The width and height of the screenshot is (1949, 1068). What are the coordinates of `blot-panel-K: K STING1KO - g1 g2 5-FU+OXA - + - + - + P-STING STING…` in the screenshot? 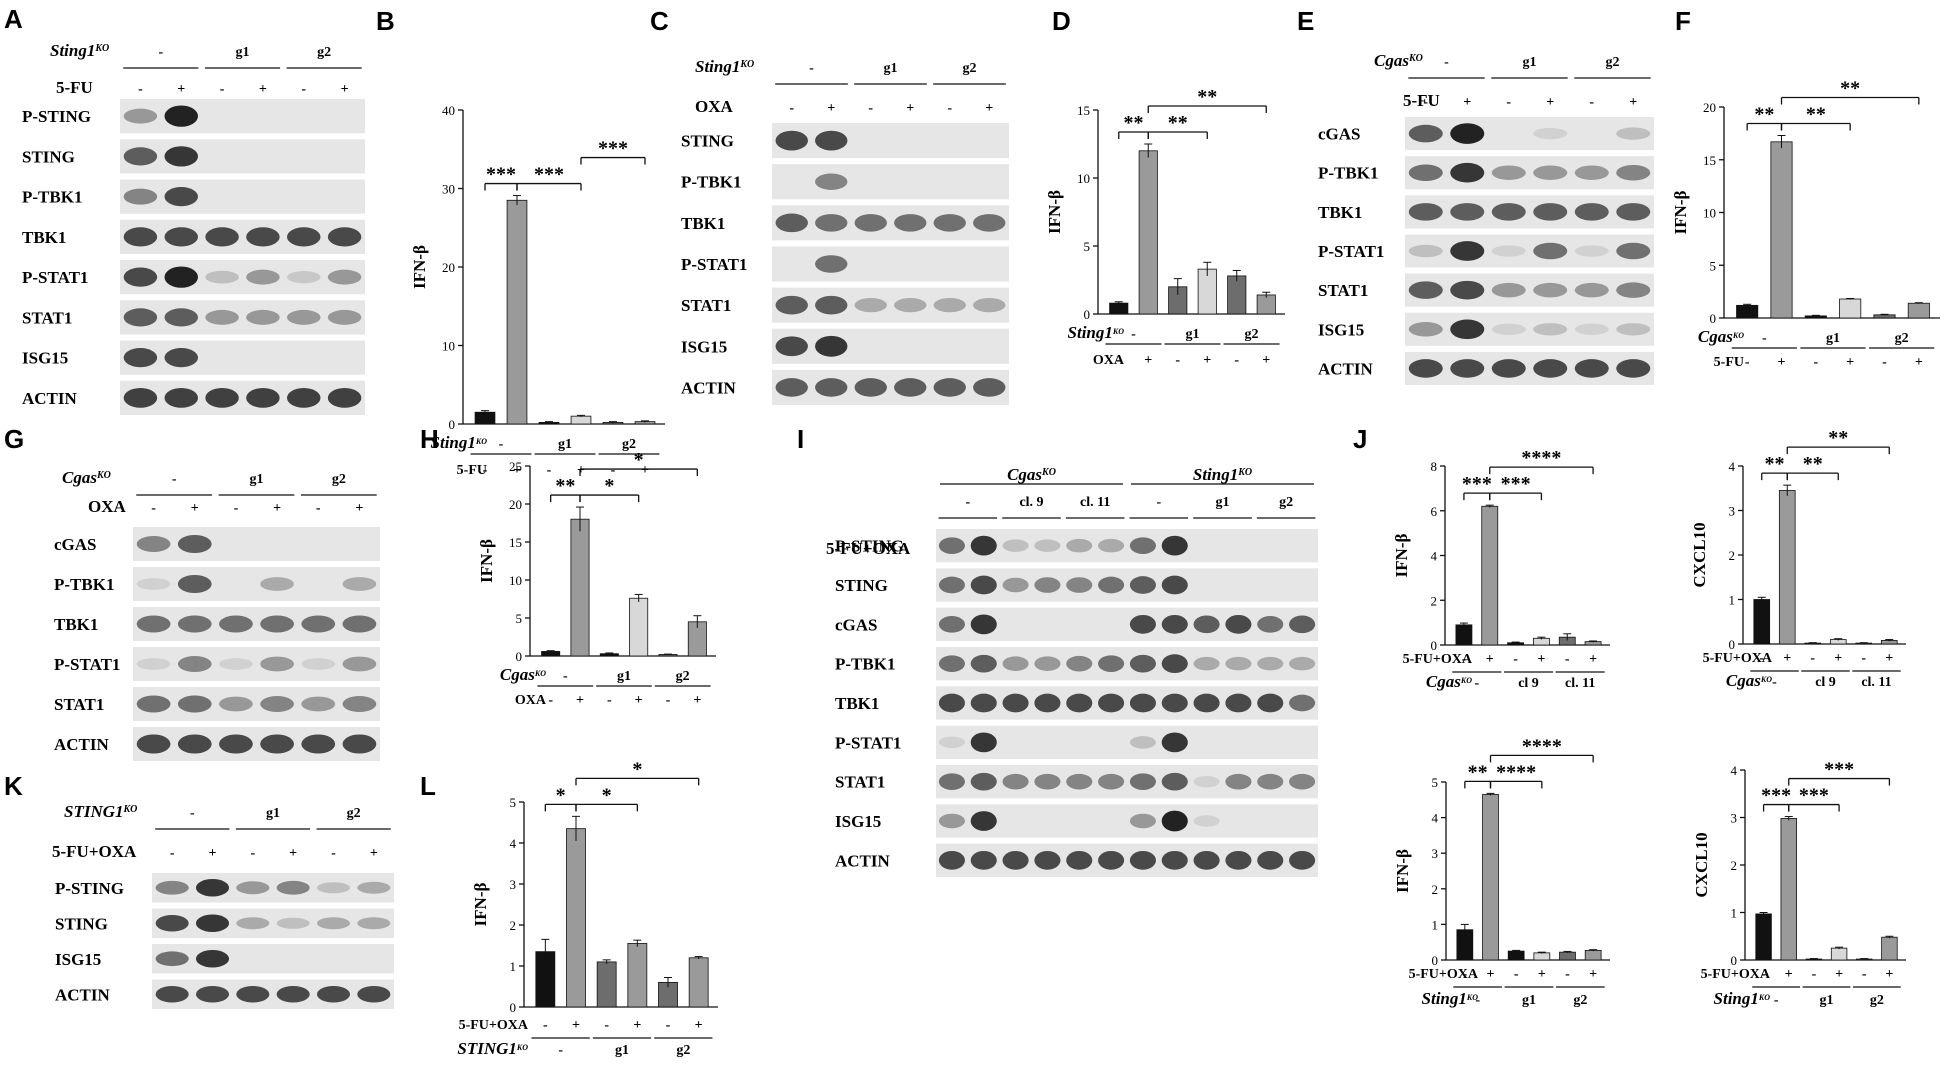 It's located at (199, 890).